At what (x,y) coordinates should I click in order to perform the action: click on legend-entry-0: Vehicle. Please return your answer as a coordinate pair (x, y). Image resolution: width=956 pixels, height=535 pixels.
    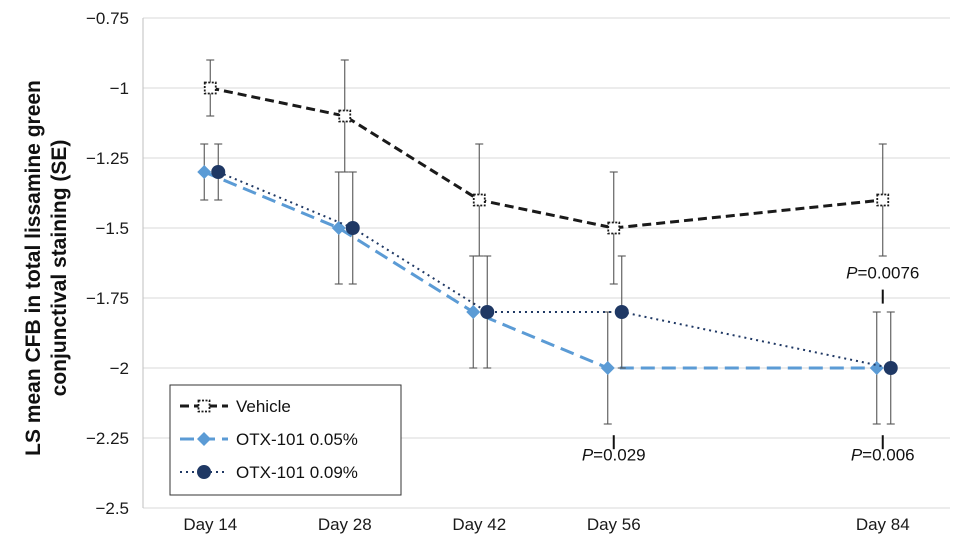
    Looking at the image, I should click on (235, 406).